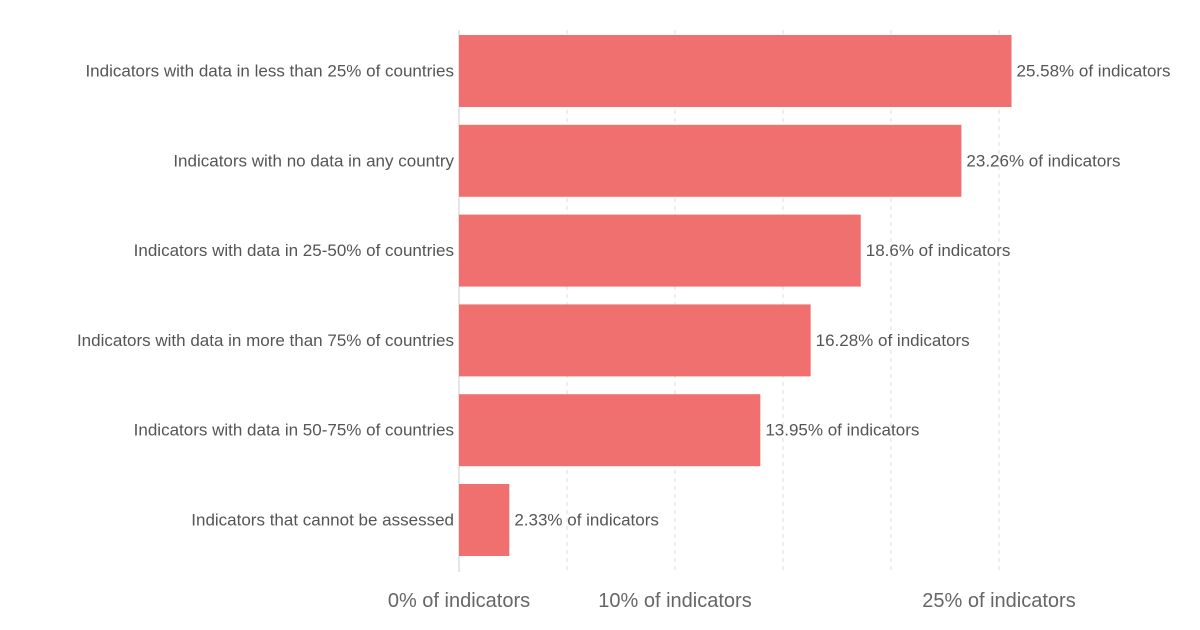 The width and height of the screenshot is (1200, 630). What do you see at coordinates (586, 520) in the screenshot?
I see `value-label-5: 2.33% of indicators` at bounding box center [586, 520].